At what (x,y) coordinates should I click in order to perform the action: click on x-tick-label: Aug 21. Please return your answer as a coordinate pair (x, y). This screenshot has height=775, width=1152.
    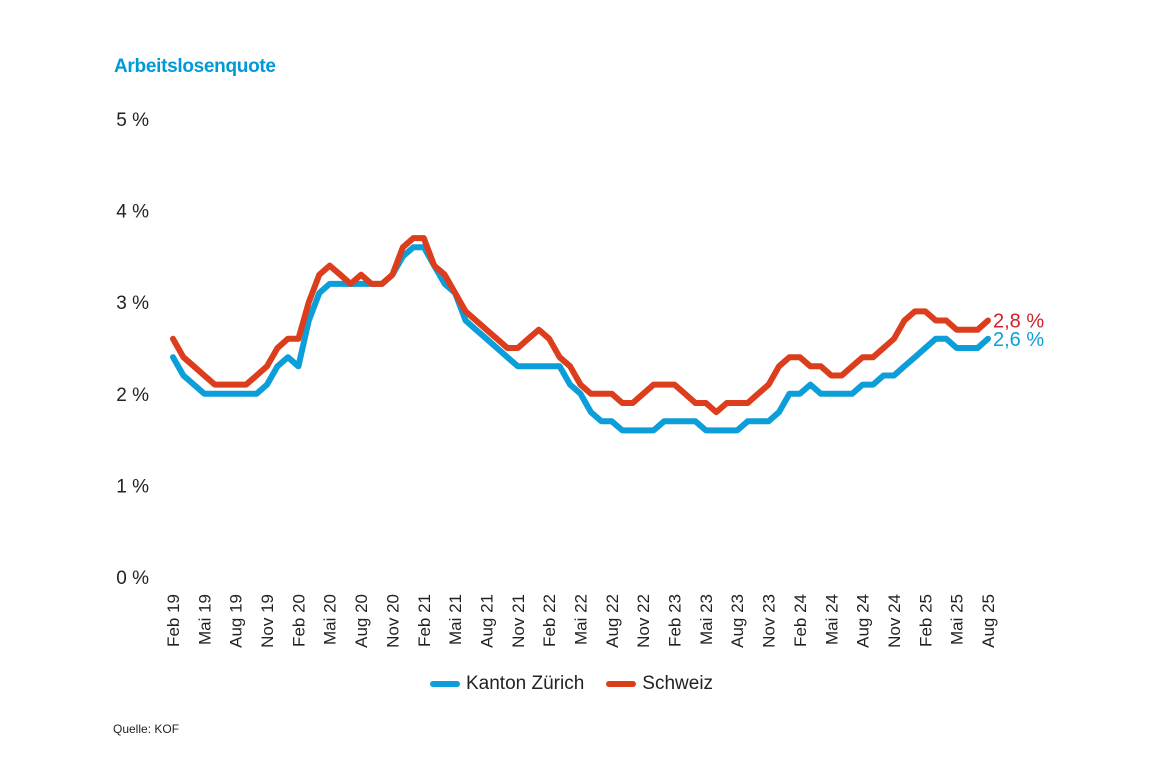
    Looking at the image, I should click on (486, 621).